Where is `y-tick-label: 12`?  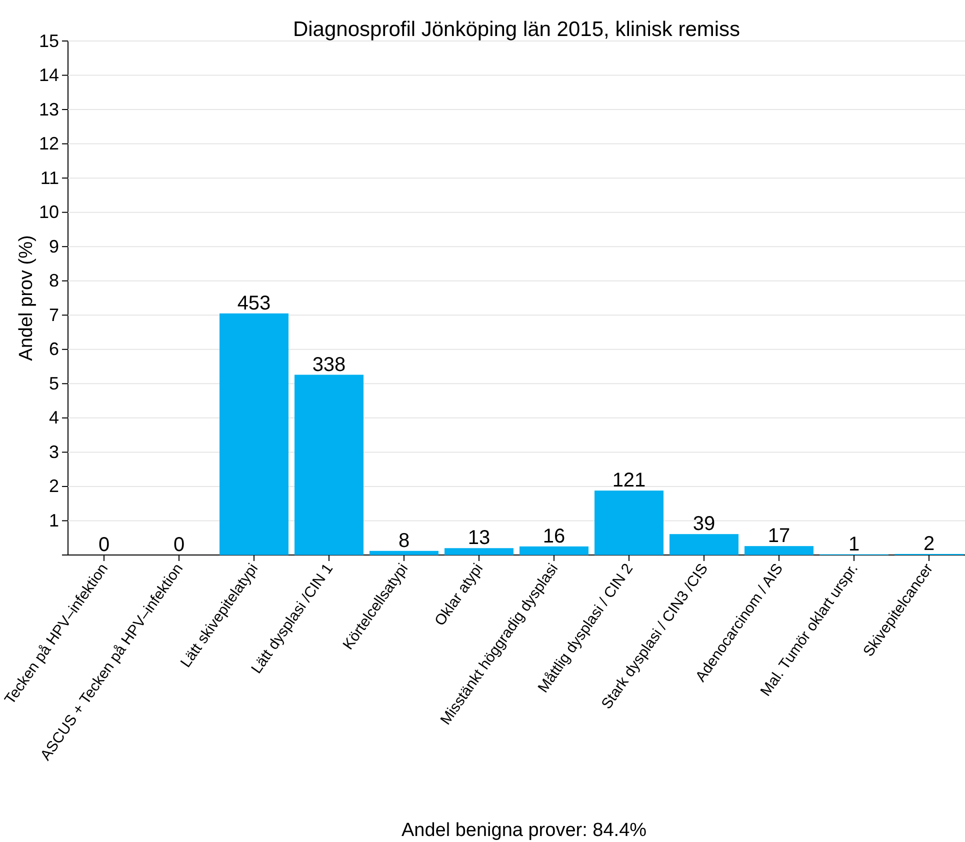 y-tick-label: 12 is located at coordinates (48, 144).